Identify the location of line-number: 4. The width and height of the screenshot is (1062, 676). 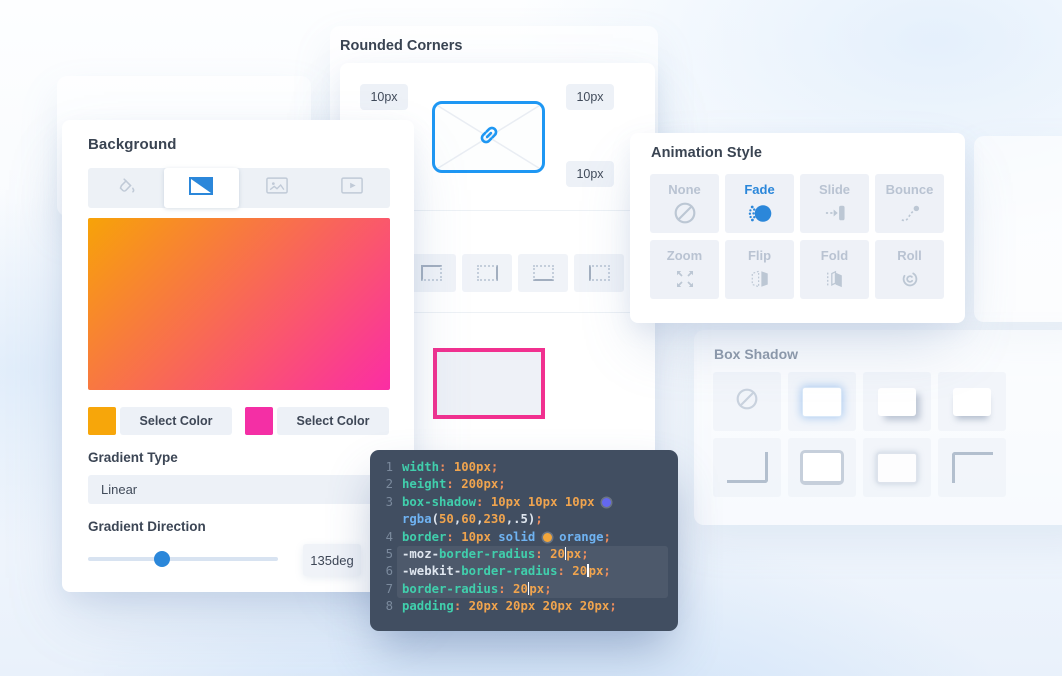
(389, 536).